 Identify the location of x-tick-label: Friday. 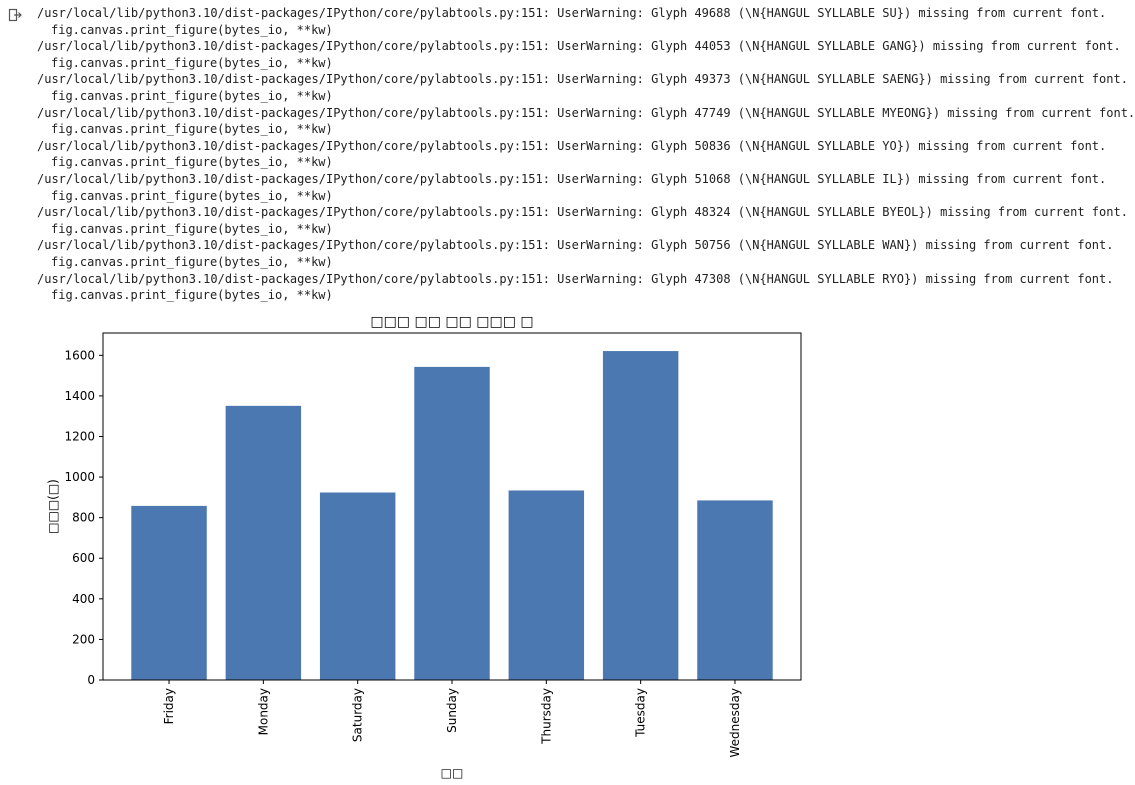
(169, 706).